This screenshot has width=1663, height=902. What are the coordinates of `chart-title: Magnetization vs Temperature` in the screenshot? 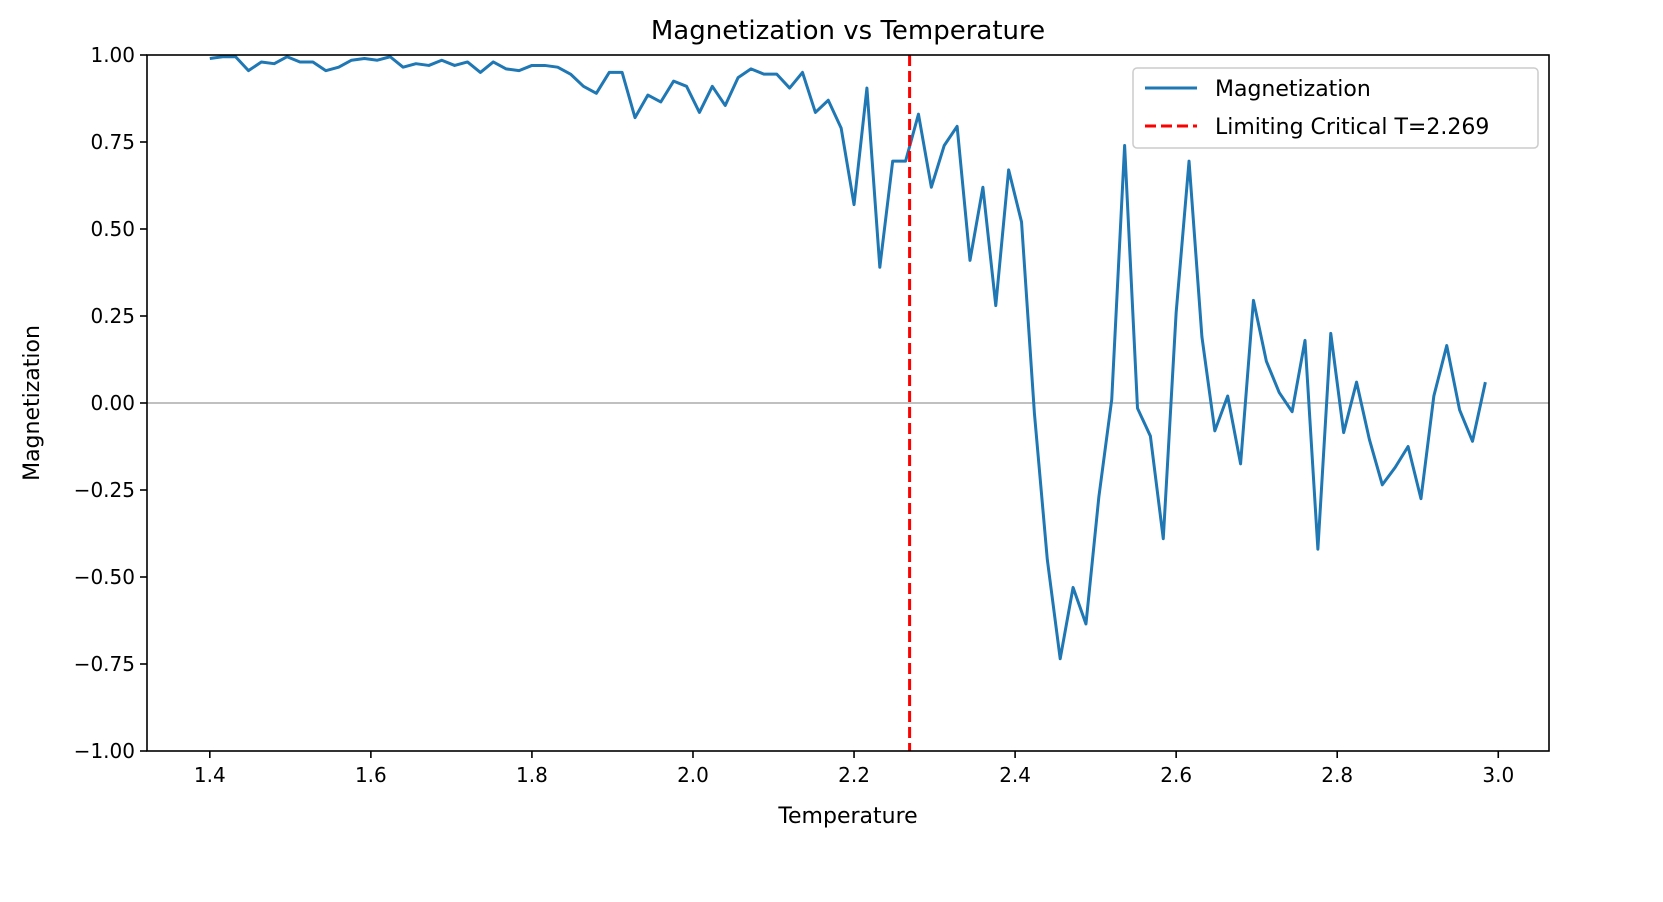 It's located at (848, 31).